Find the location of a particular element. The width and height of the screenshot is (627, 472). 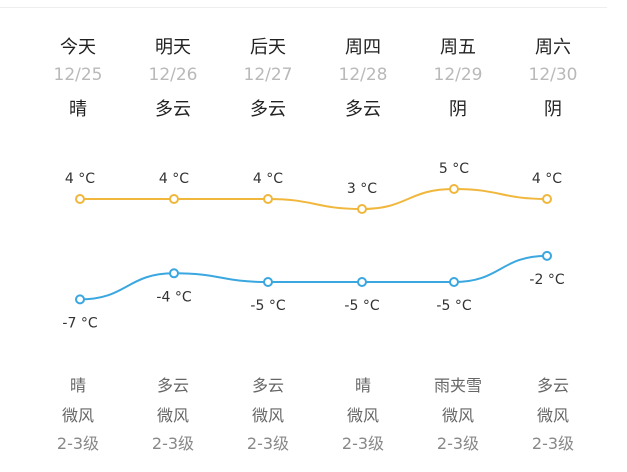

day-date: 12/30 is located at coordinates (553, 75).